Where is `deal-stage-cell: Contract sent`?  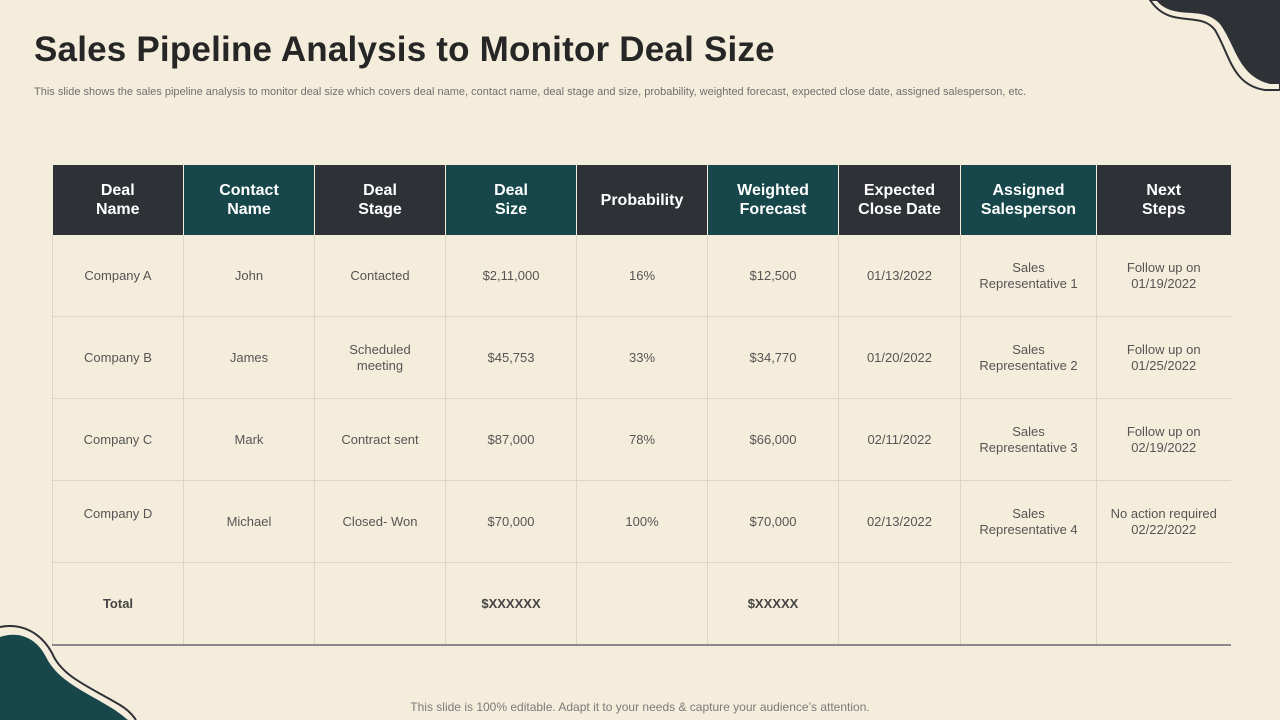 deal-stage-cell: Contract sent is located at coordinates (380, 439).